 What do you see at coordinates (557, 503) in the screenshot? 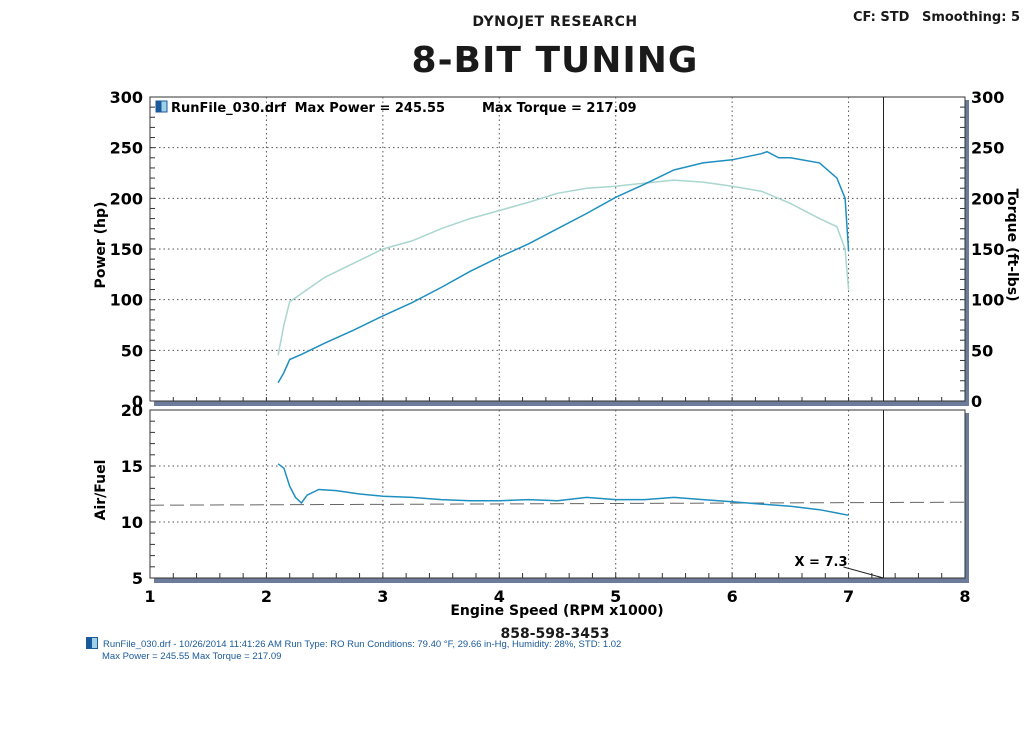
I see `afr-reference-line` at bounding box center [557, 503].